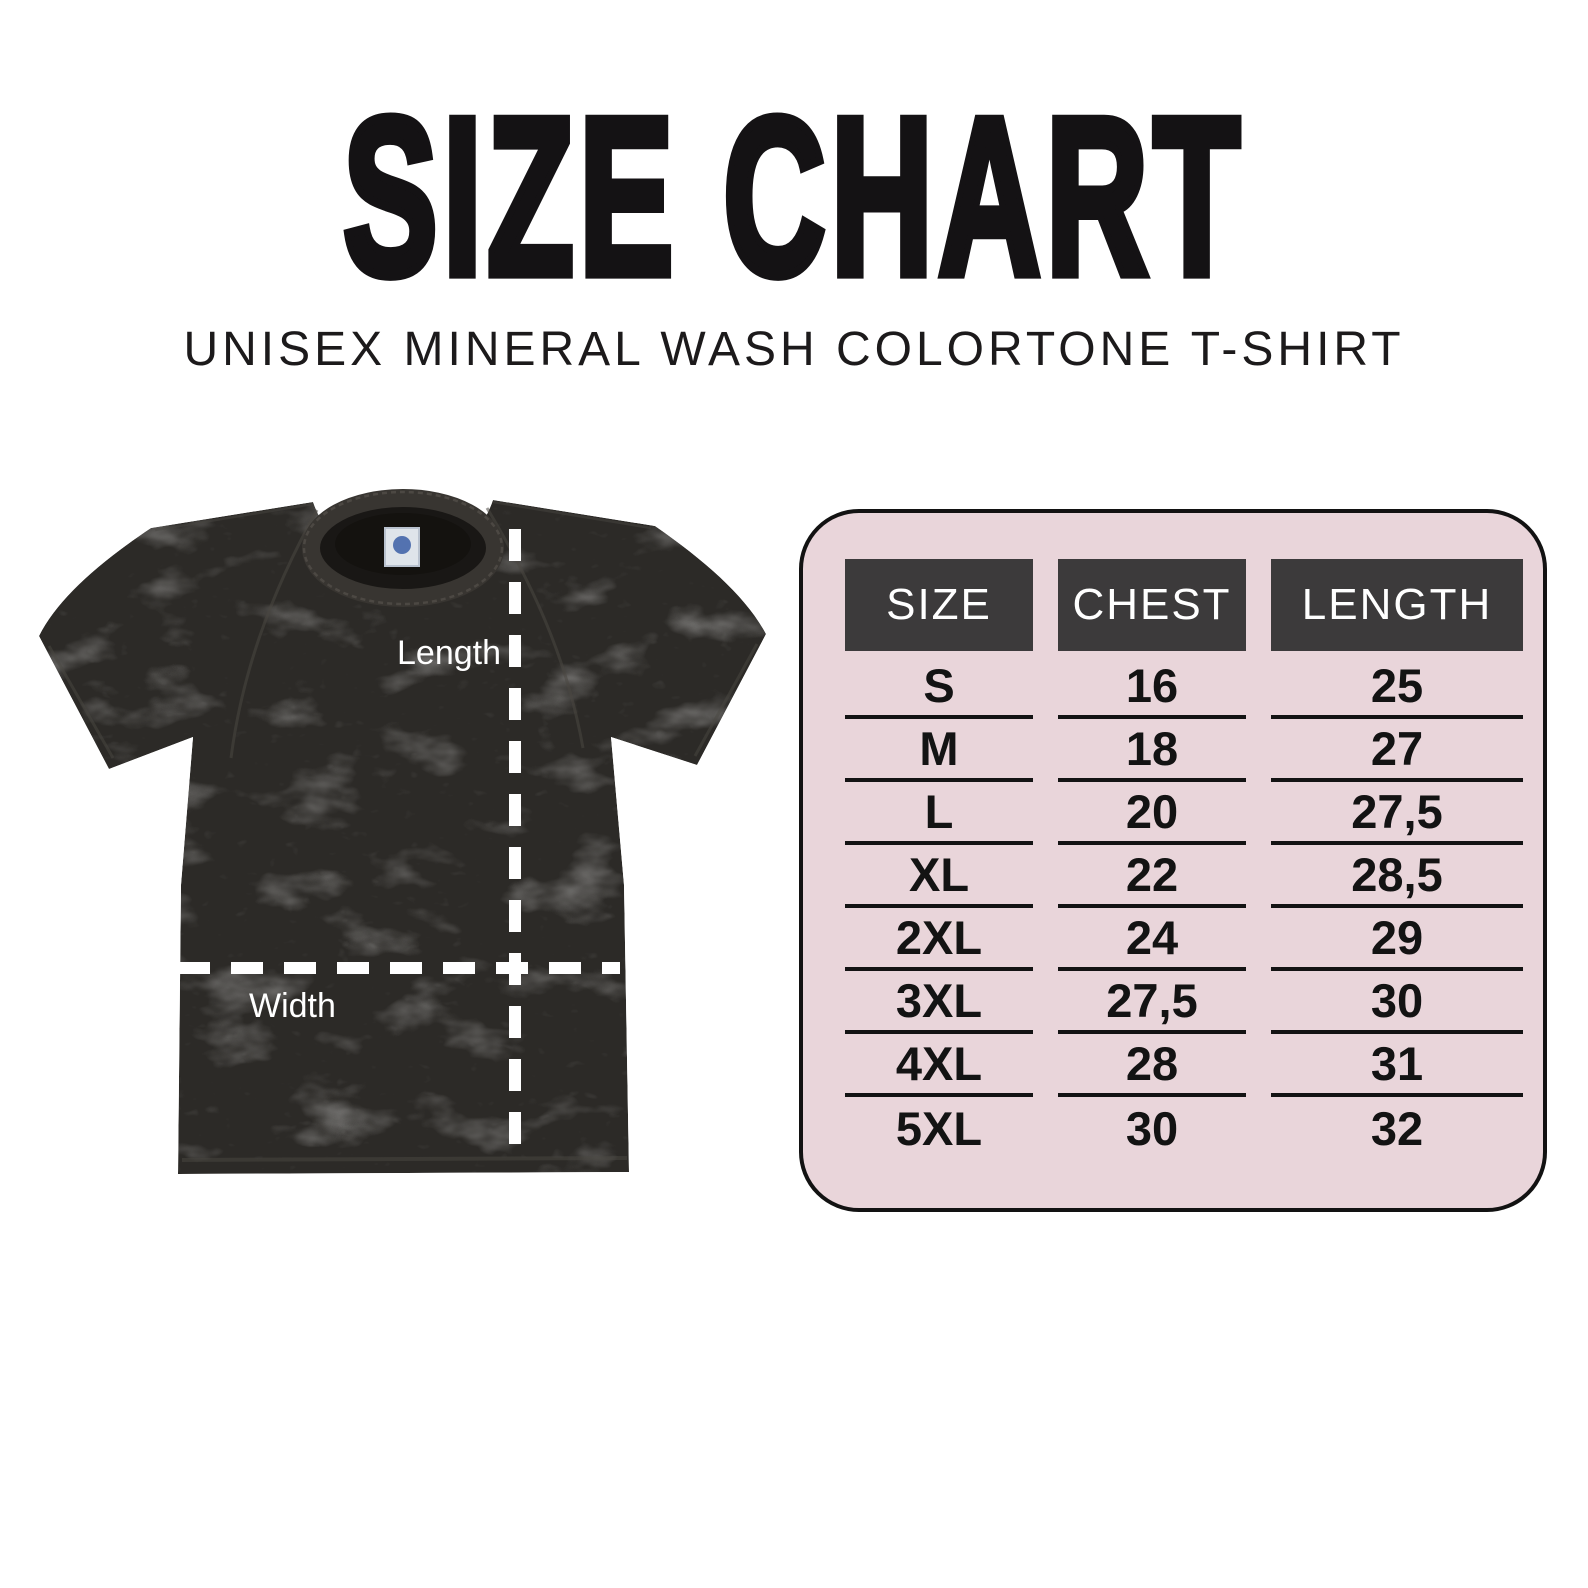 The width and height of the screenshot is (1588, 1588). What do you see at coordinates (1152, 813) in the screenshot?
I see `table-cell: 20` at bounding box center [1152, 813].